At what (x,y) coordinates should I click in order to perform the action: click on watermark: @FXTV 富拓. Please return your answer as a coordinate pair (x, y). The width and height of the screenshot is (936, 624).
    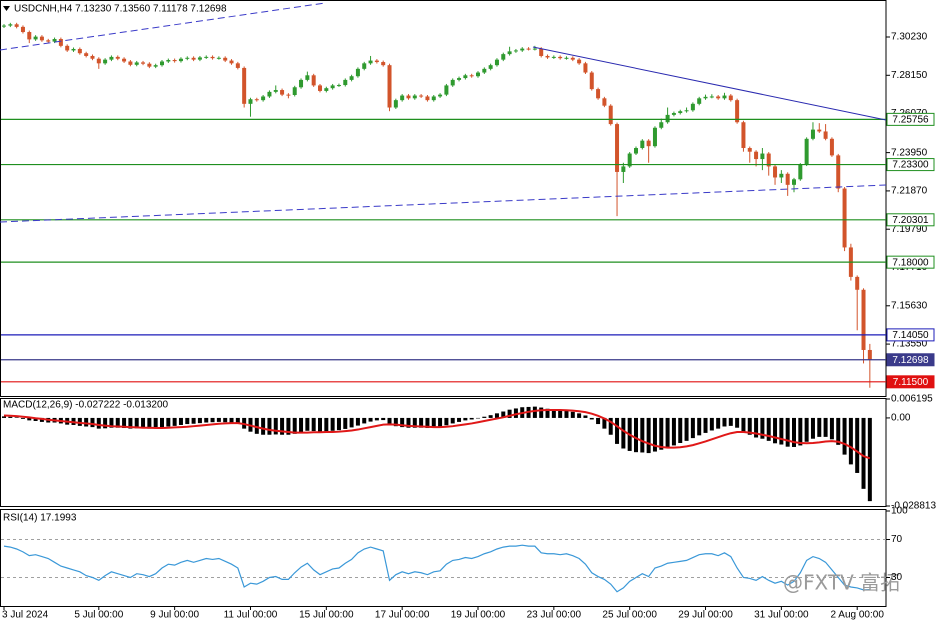
    Looking at the image, I should click on (841, 583).